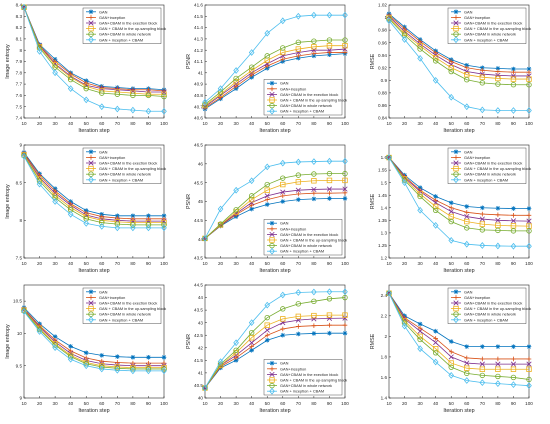  What do you see at coordinates (382, 105) in the screenshot?
I see `y-tick-label: 0.86` at bounding box center [382, 105].